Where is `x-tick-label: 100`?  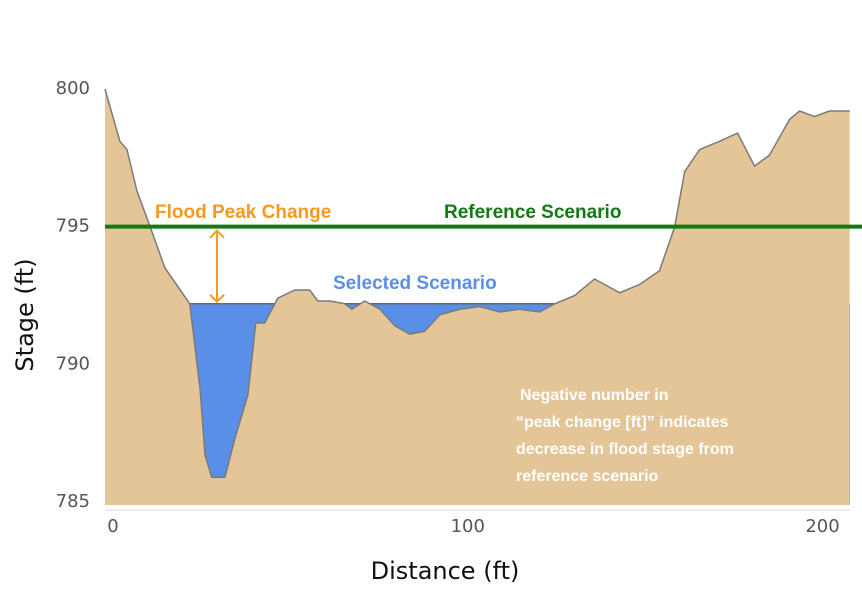 x-tick-label: 100 is located at coordinates (468, 526).